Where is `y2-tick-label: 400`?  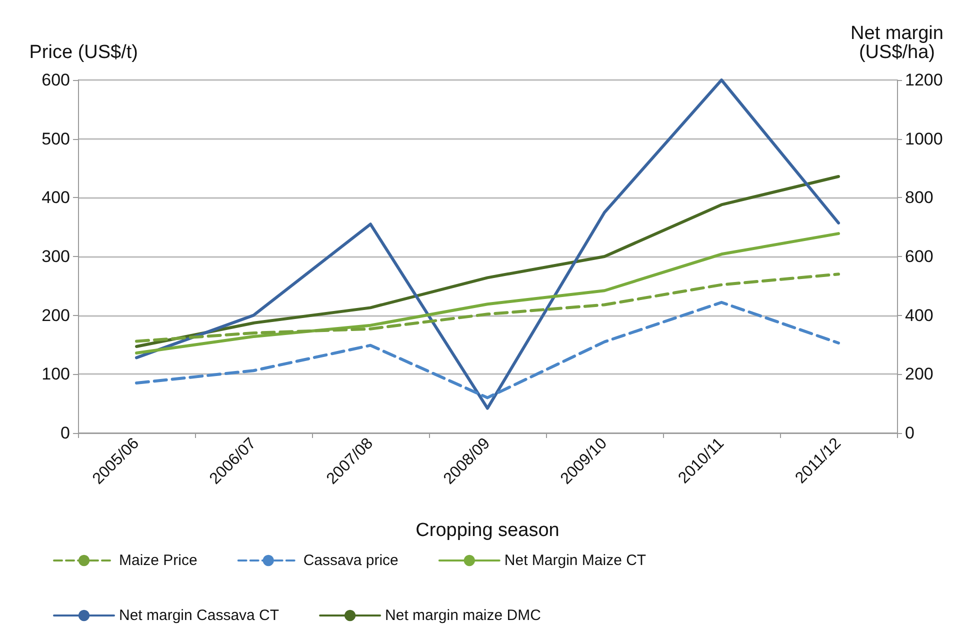 y2-tick-label: 400 is located at coordinates (919, 315).